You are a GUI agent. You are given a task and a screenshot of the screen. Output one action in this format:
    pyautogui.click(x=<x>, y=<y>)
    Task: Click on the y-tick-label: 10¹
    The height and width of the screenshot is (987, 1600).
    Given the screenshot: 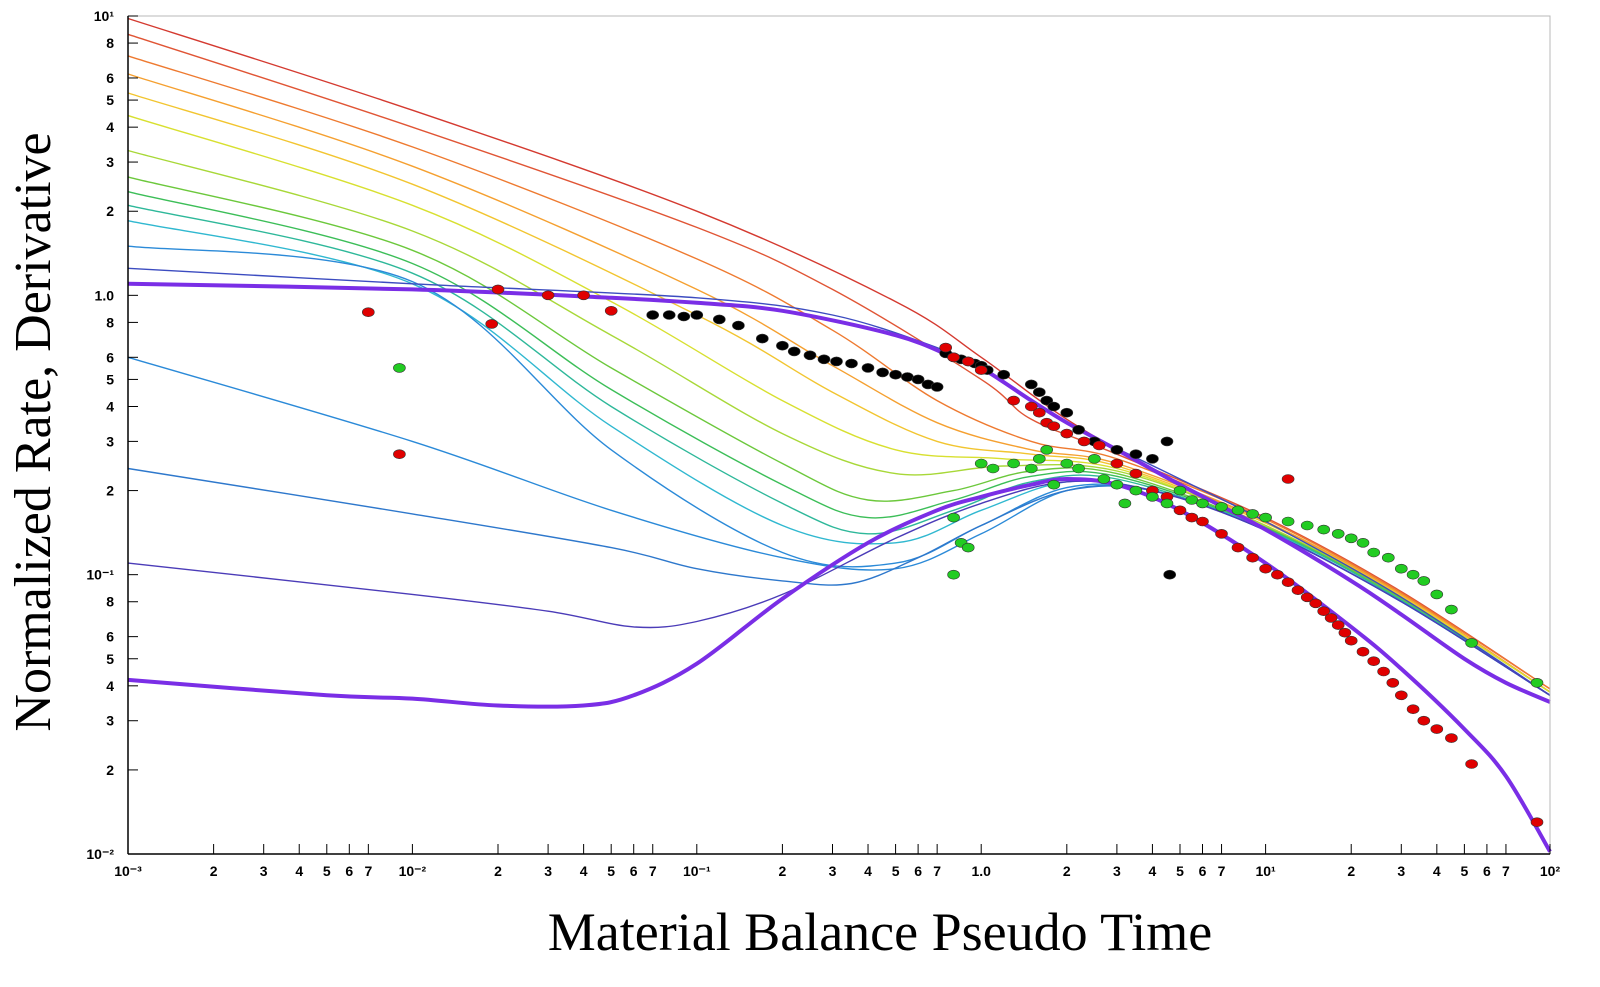 What is the action you would take?
    pyautogui.click(x=104, y=16)
    